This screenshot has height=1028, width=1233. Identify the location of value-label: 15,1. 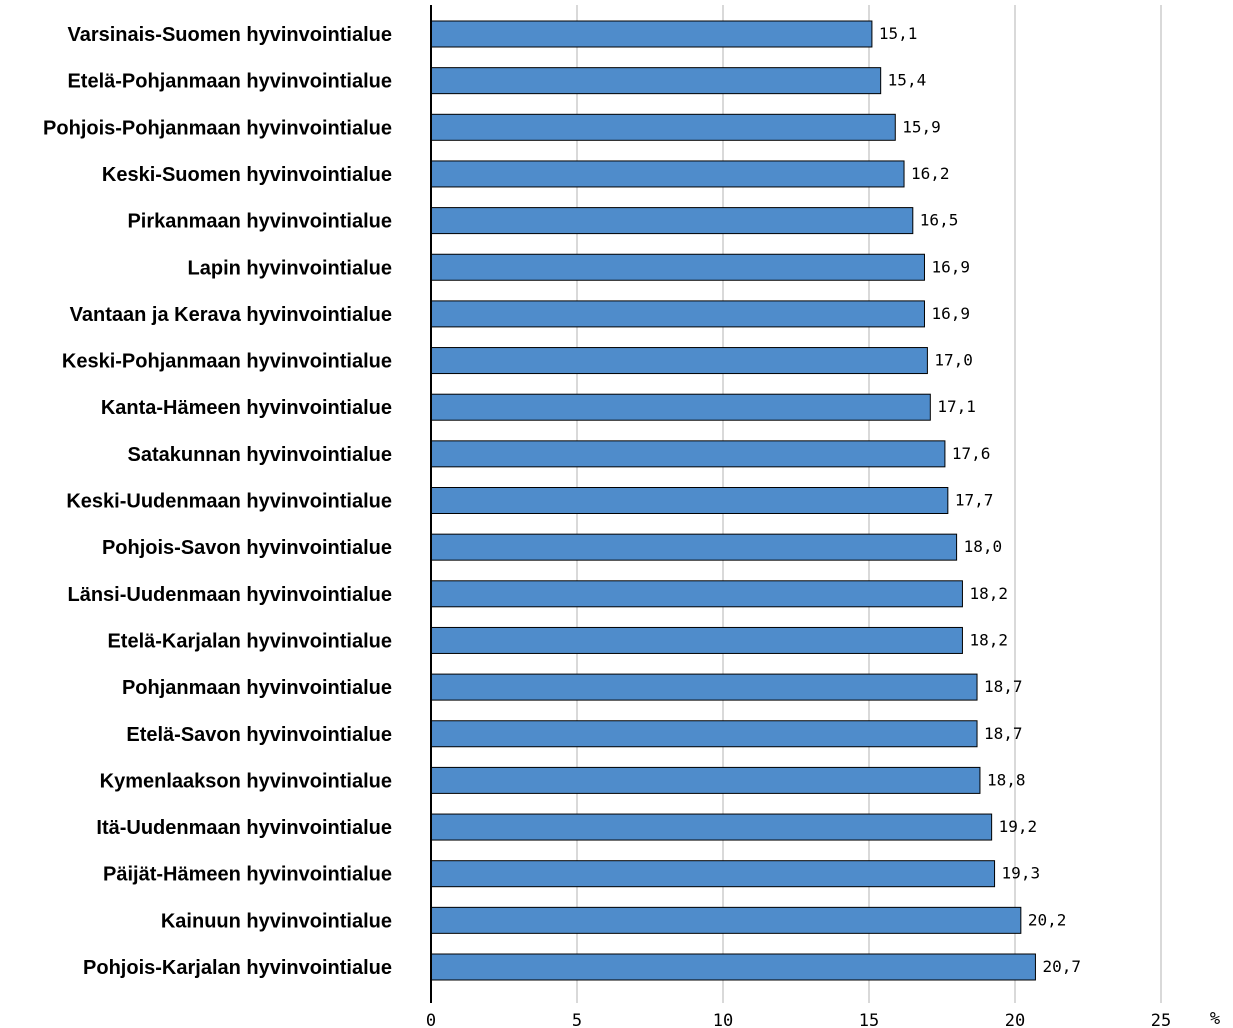
(898, 33).